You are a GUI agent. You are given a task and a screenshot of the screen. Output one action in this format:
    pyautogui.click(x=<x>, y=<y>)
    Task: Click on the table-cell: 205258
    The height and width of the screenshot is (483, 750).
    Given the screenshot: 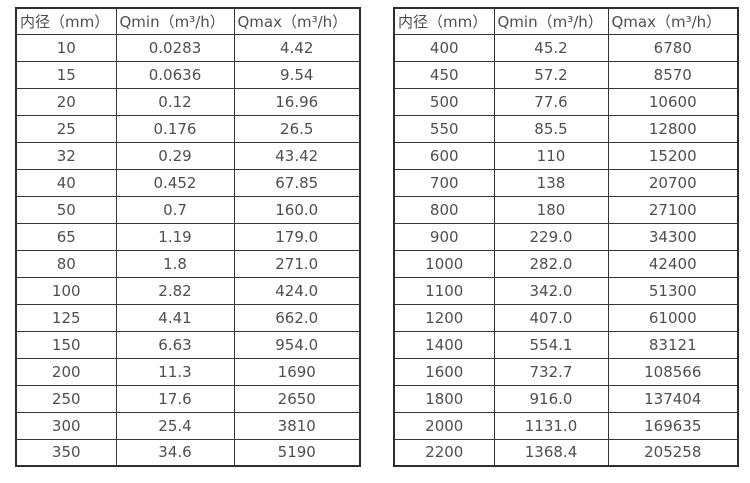 What is the action you would take?
    pyautogui.click(x=673, y=452)
    